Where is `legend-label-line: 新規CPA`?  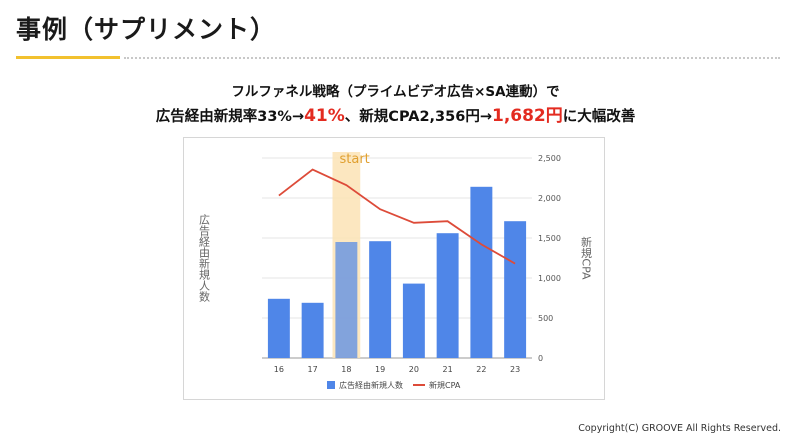
legend-label-line: 新規CPA is located at coordinates (445, 385).